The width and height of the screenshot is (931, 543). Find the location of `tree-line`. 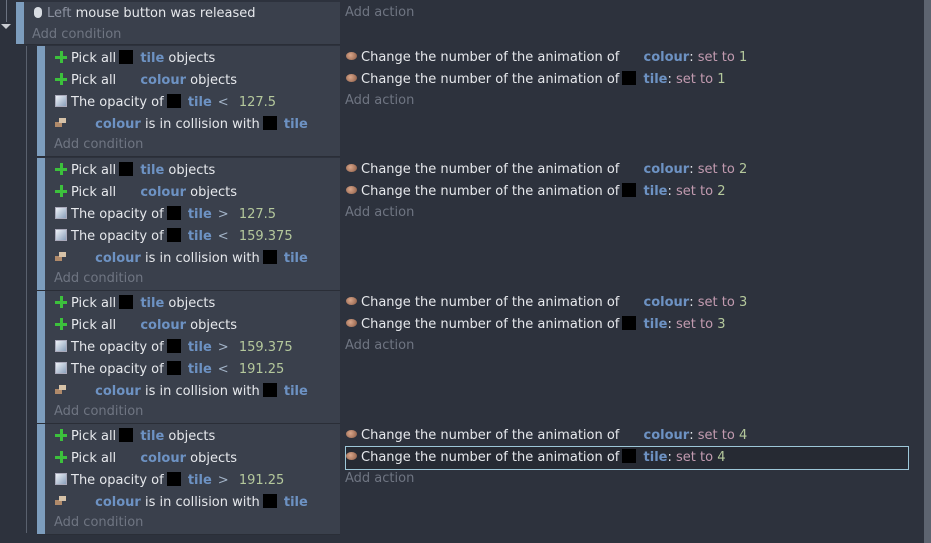

tree-line is located at coordinates (6, 11).